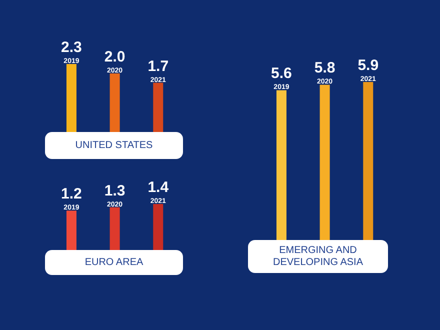 The width and height of the screenshot is (440, 330). I want to click on data-label: 1.7, so click(158, 66).